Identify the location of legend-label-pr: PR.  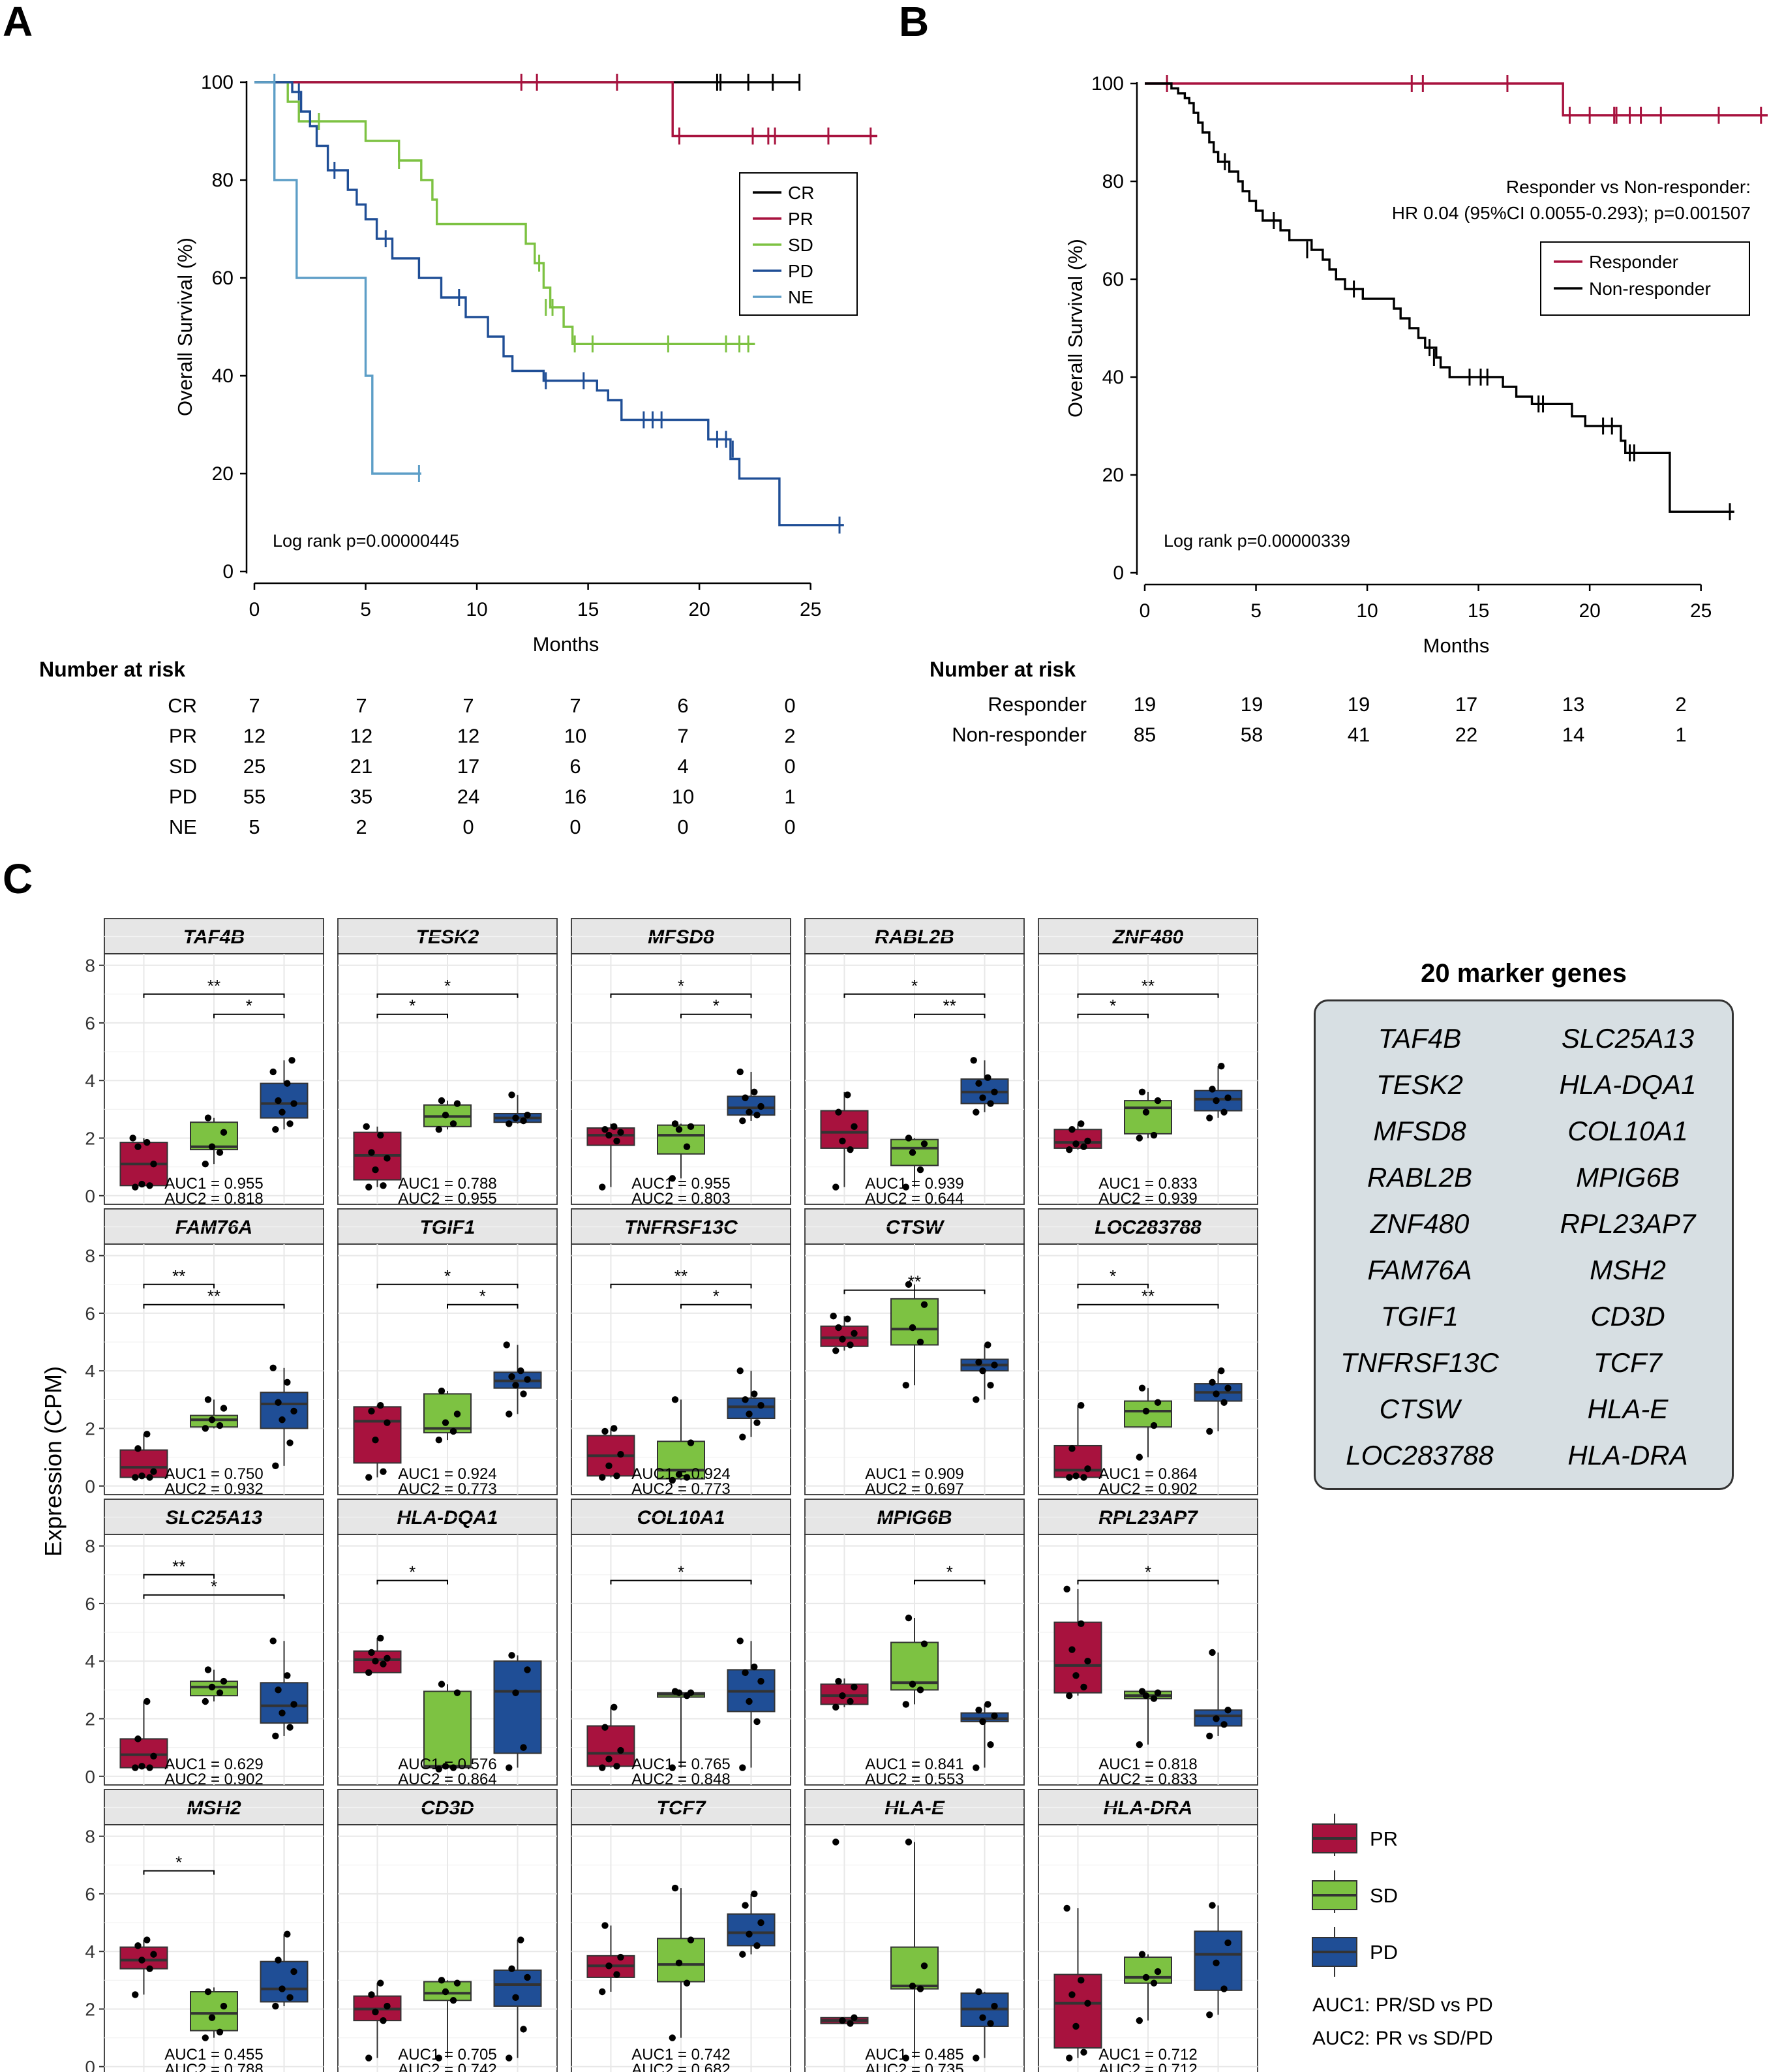
(1384, 1838).